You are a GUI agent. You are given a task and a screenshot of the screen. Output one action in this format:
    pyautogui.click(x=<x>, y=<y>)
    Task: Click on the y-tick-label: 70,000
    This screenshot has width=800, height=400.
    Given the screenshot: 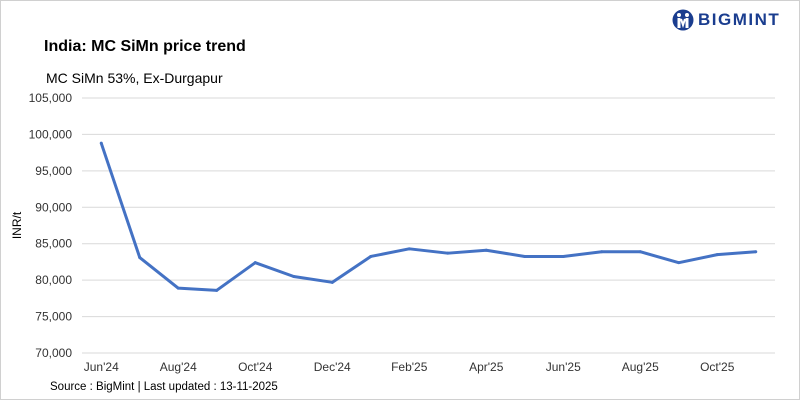 What is the action you would take?
    pyautogui.click(x=53, y=353)
    